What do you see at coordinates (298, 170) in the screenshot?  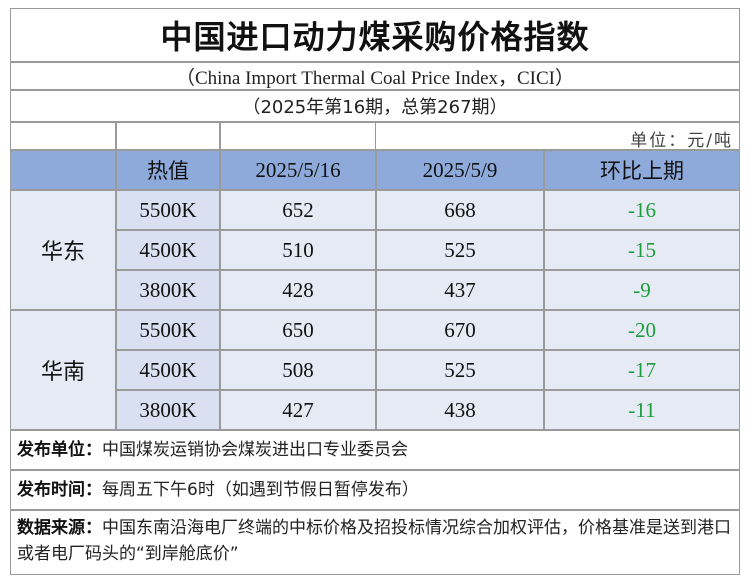 I see `header-date-current: 2025/5/16` at bounding box center [298, 170].